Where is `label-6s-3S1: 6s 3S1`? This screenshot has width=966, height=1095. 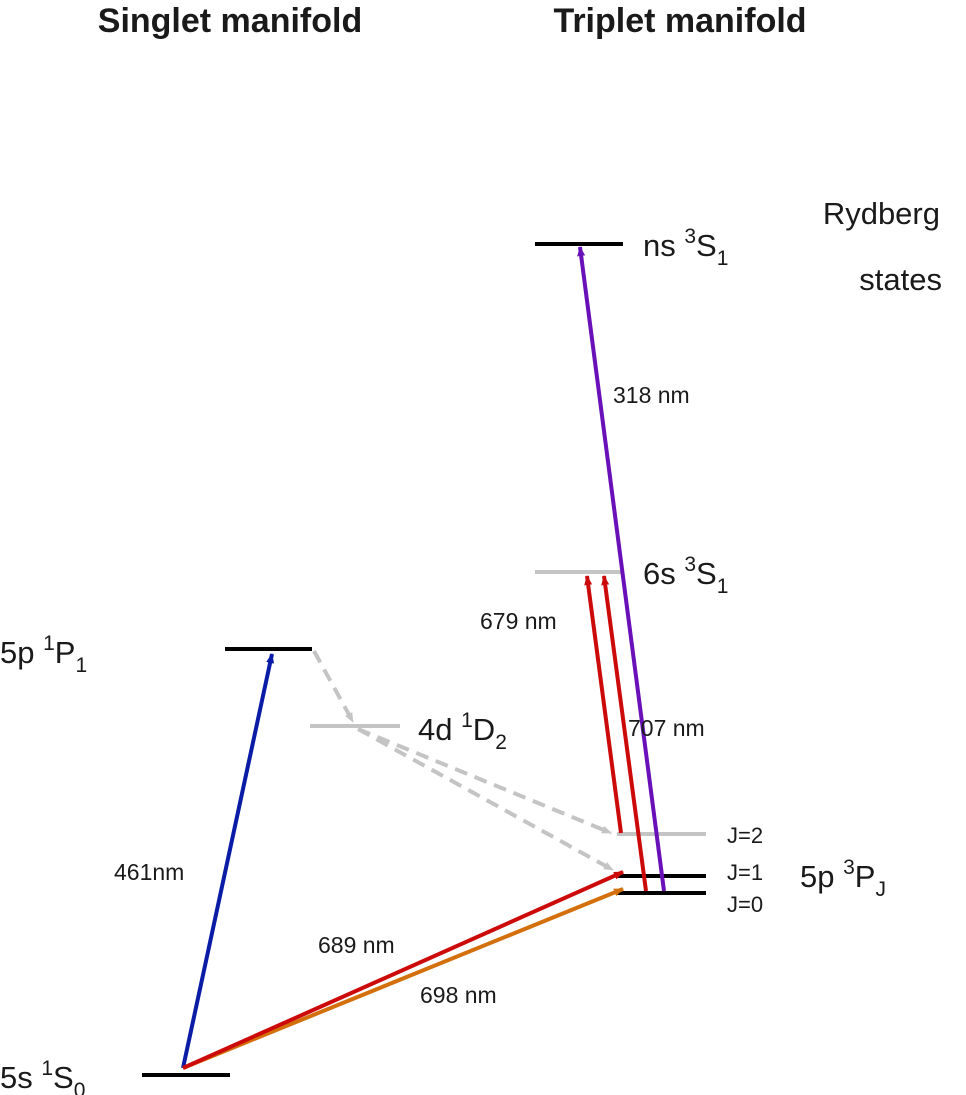 label-6s-3S1: 6s 3S1 is located at coordinates (685, 575).